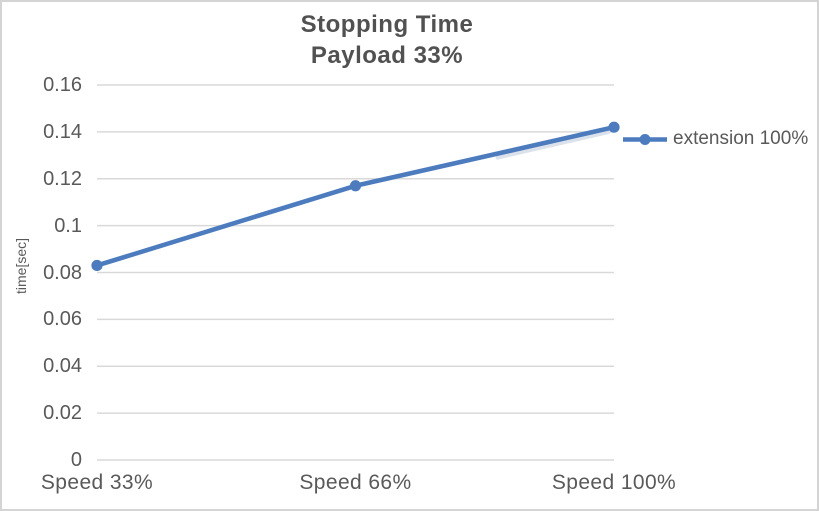  Describe the element at coordinates (62, 85) in the screenshot. I see `y-axis-tick-label: 0.16` at that location.